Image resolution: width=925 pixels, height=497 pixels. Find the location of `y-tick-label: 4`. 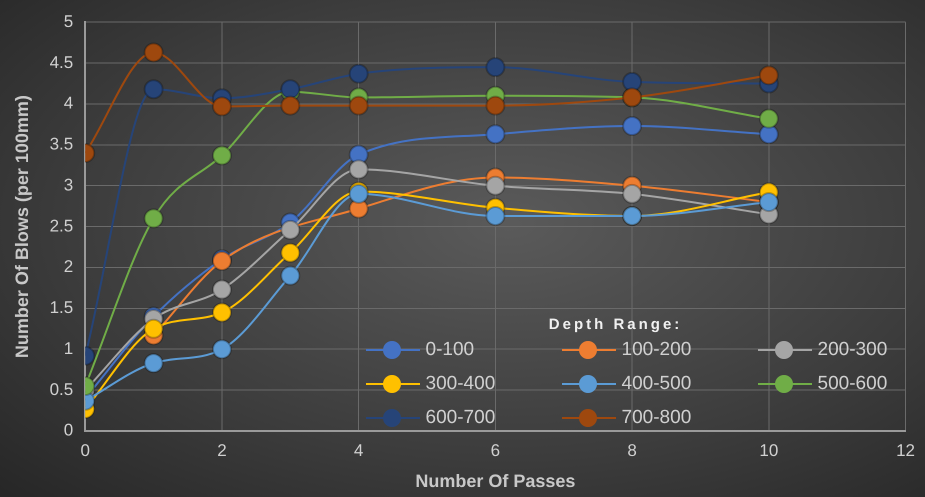

y-tick-label: 4 is located at coordinates (69, 103).